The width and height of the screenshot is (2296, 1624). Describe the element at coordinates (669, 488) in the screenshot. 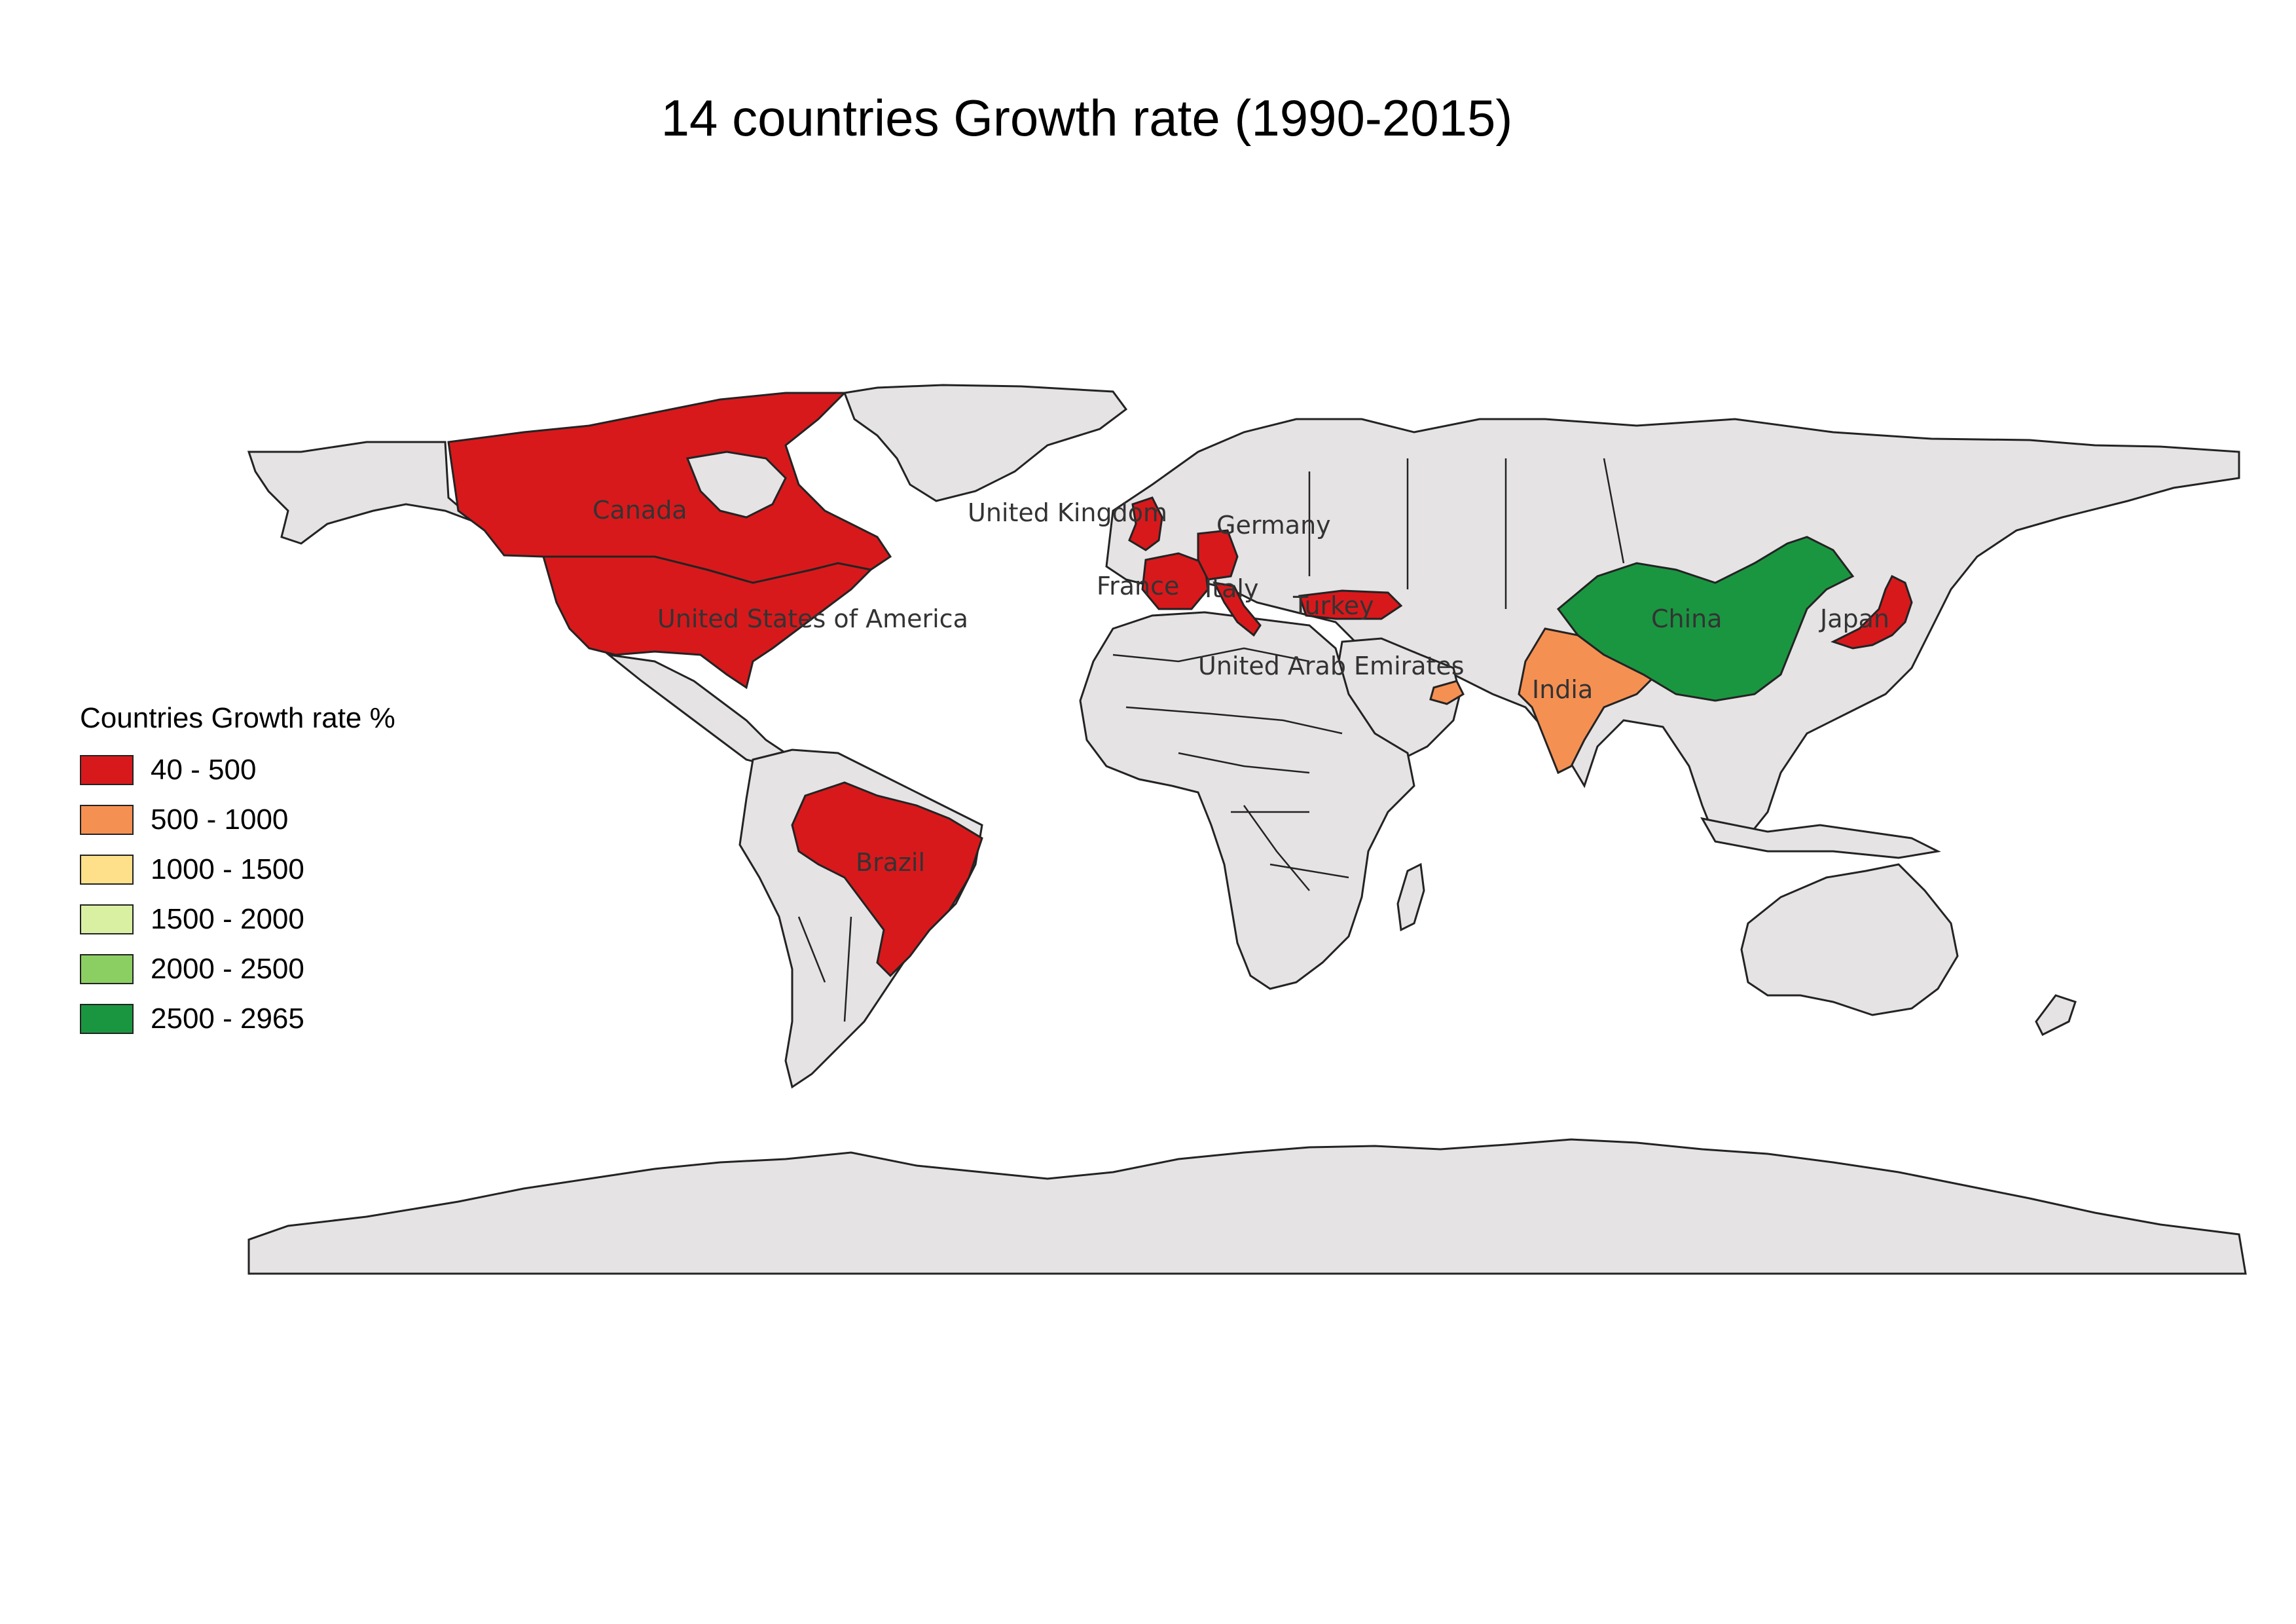

I see `canada-shape` at that location.